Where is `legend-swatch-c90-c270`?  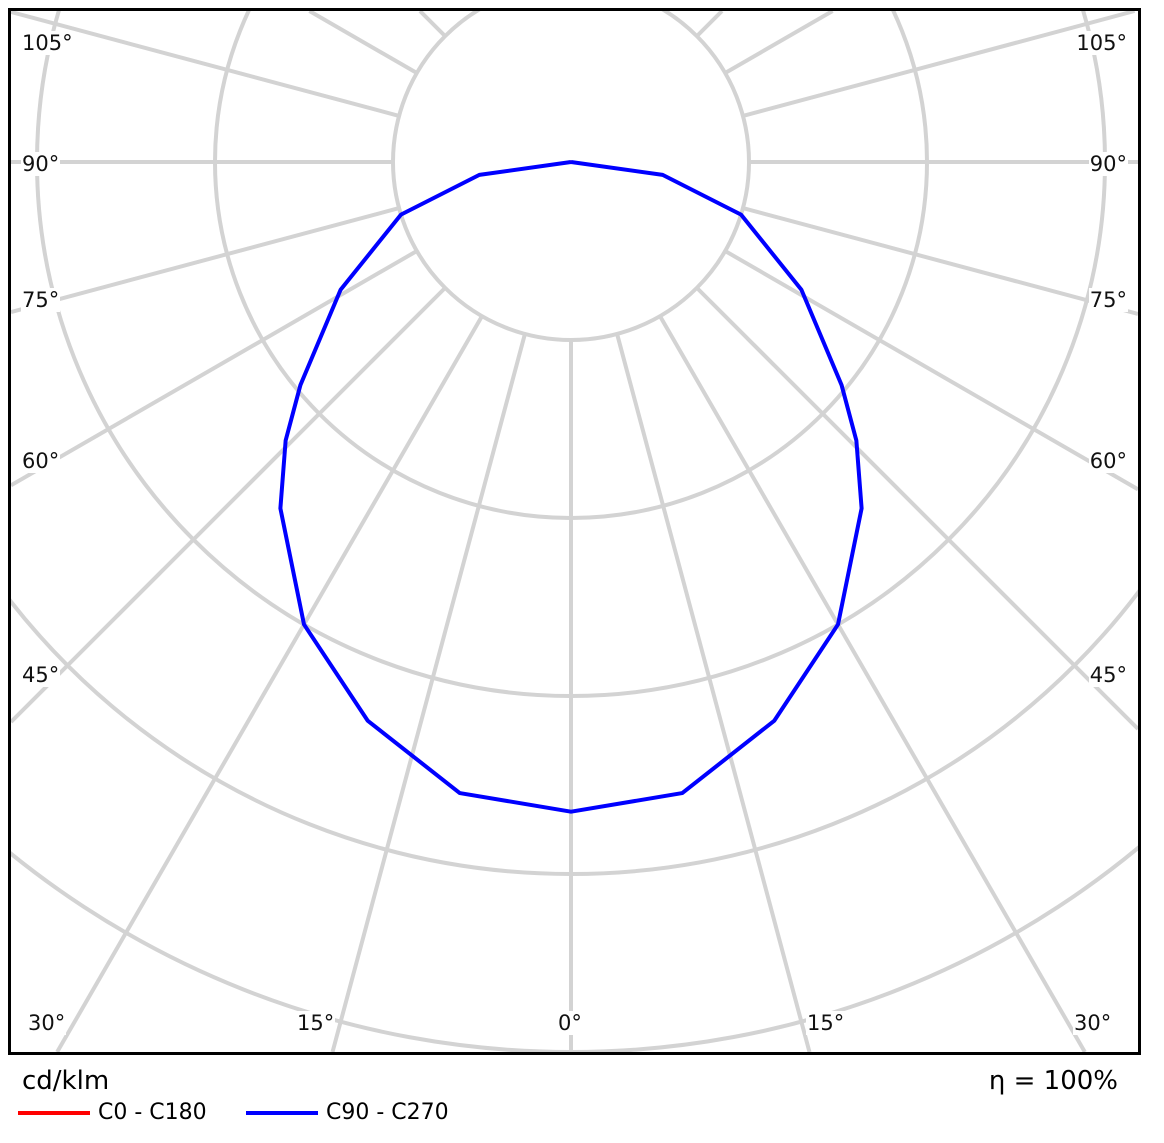 legend-swatch-c90-c270 is located at coordinates (282, 1113).